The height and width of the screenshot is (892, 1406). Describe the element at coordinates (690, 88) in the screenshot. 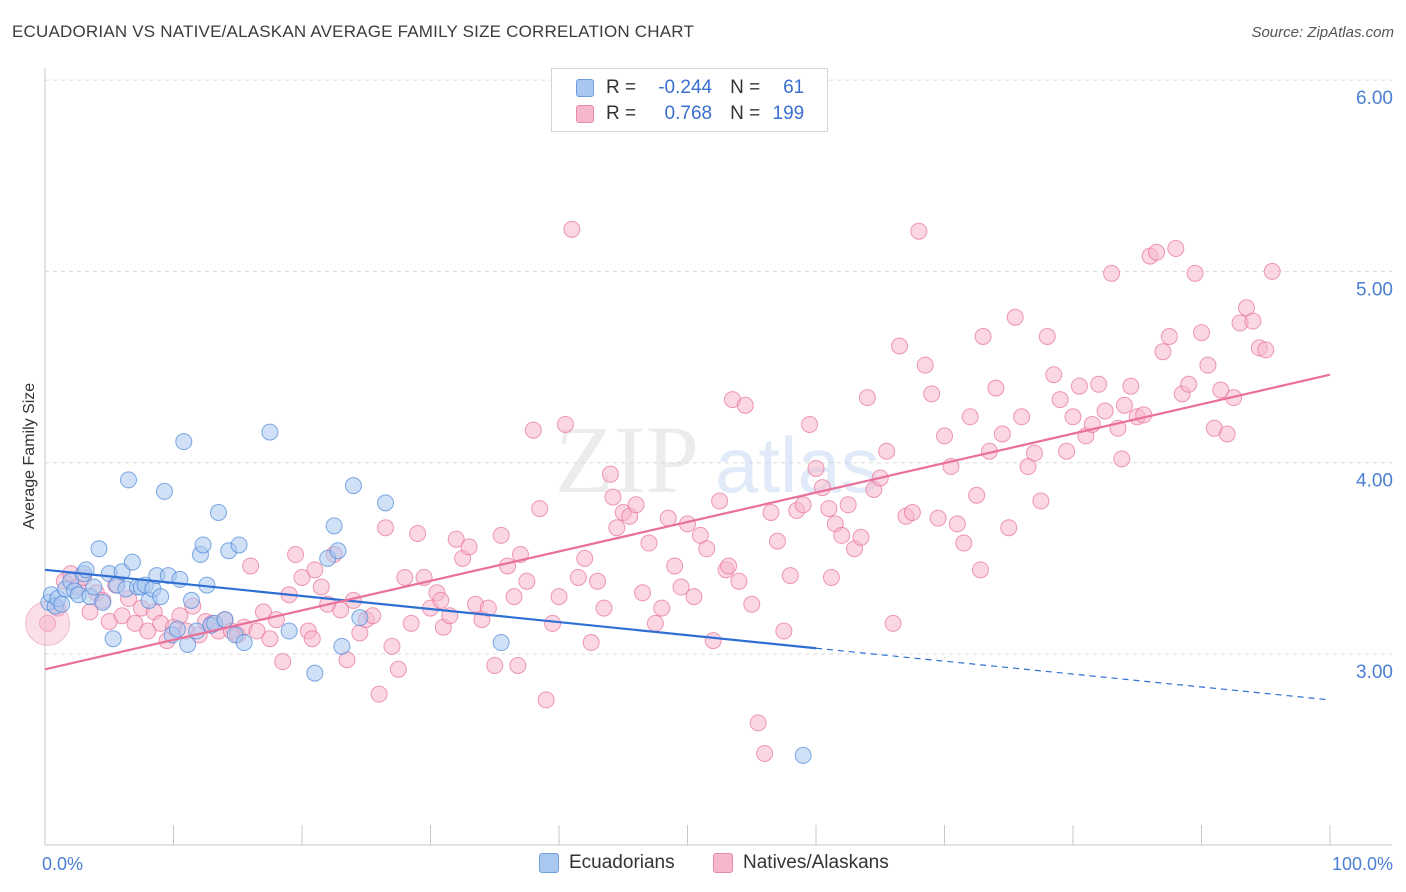

I see `legend-row-ecuadorians: R = -0.244 N = 61` at that location.